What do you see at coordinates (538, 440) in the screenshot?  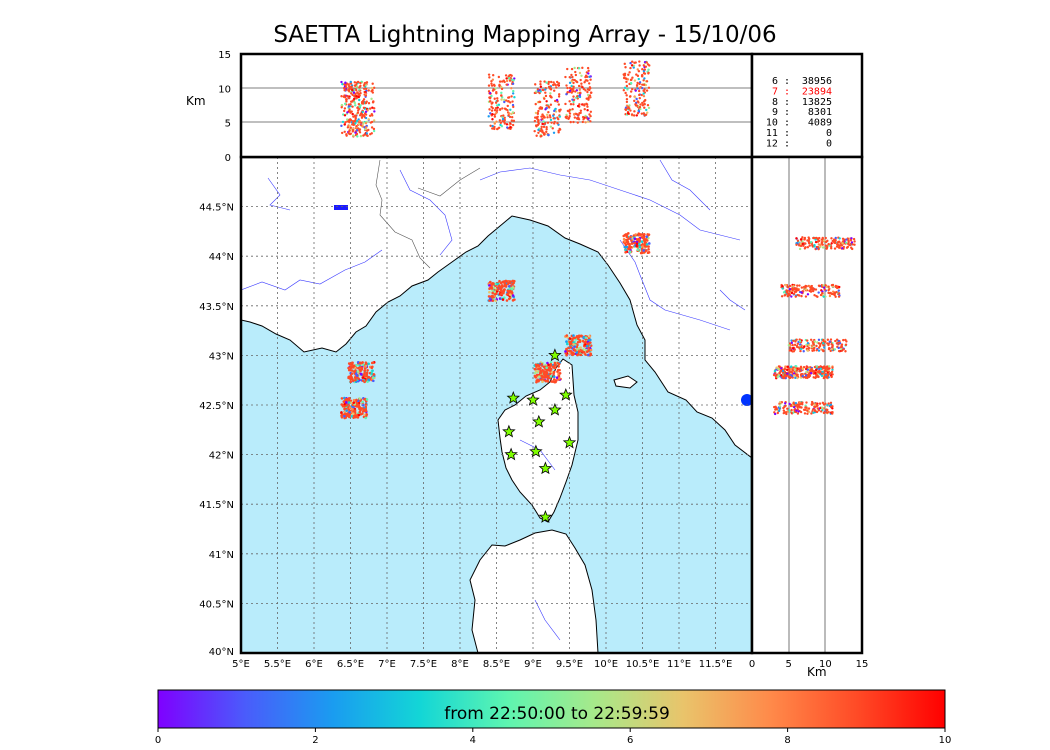 I see `corsica-island` at bounding box center [538, 440].